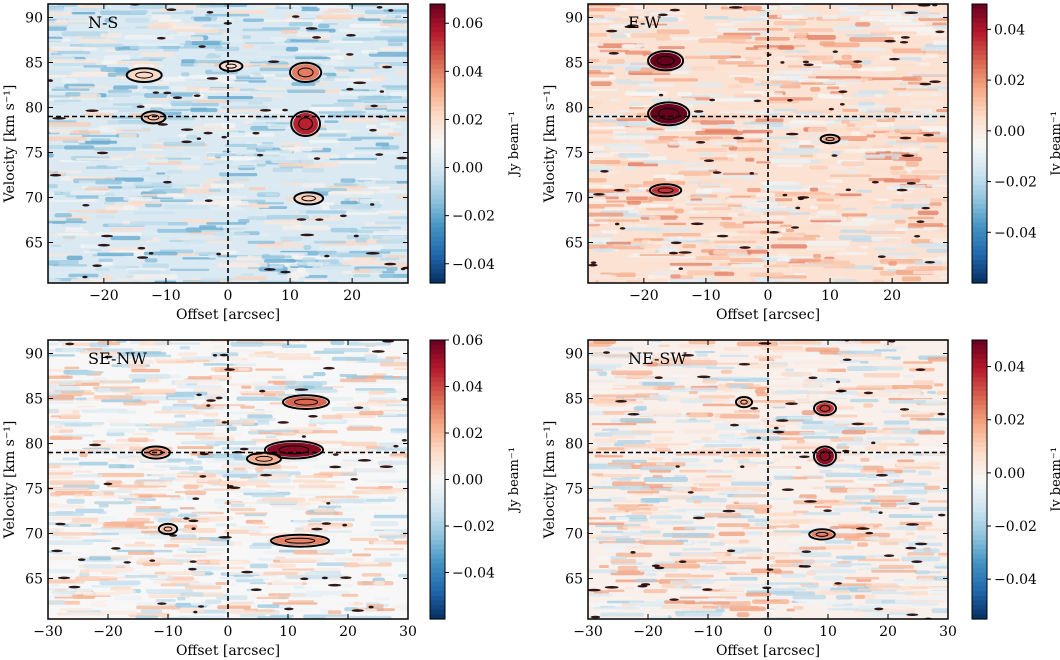  I want to click on y-tick-label: 80, so click(34, 109).